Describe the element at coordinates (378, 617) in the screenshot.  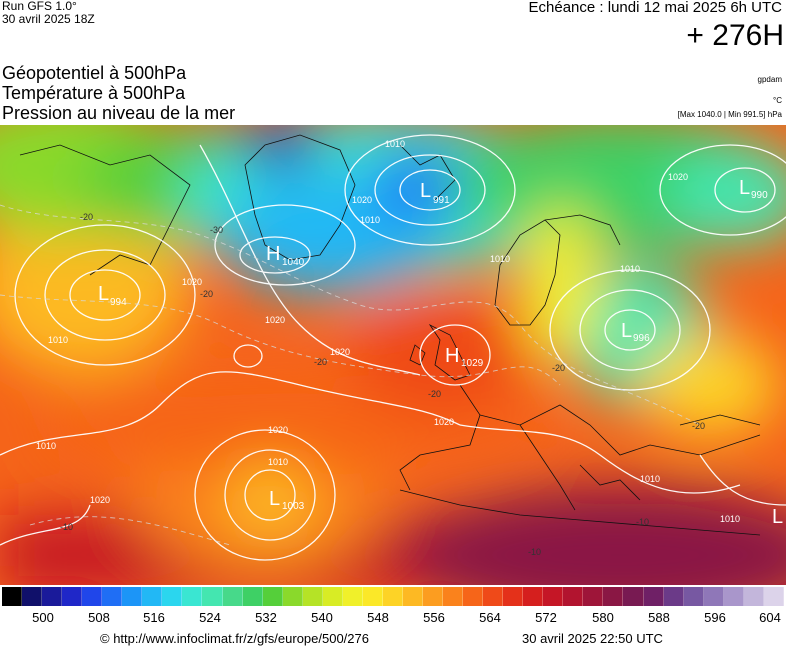
I see `color-scale-tick: 548` at that location.